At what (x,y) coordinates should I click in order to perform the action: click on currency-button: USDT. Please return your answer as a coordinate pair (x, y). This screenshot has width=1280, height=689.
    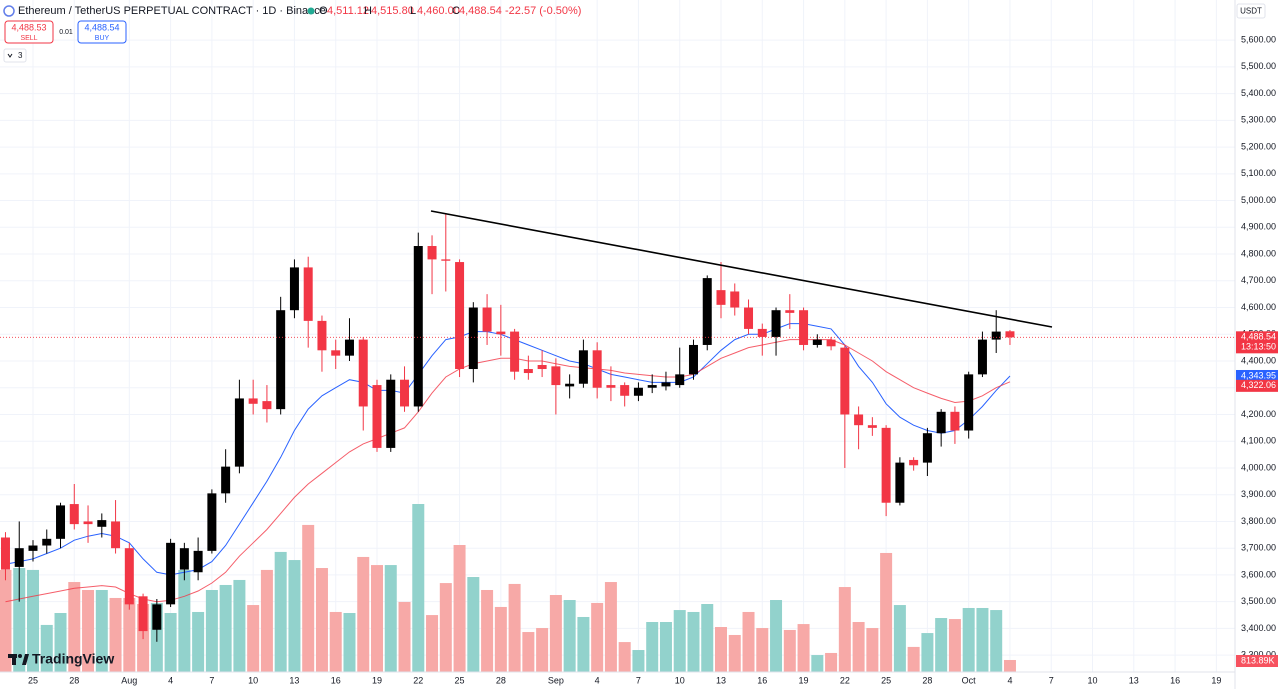
    Looking at the image, I should click on (1251, 11).